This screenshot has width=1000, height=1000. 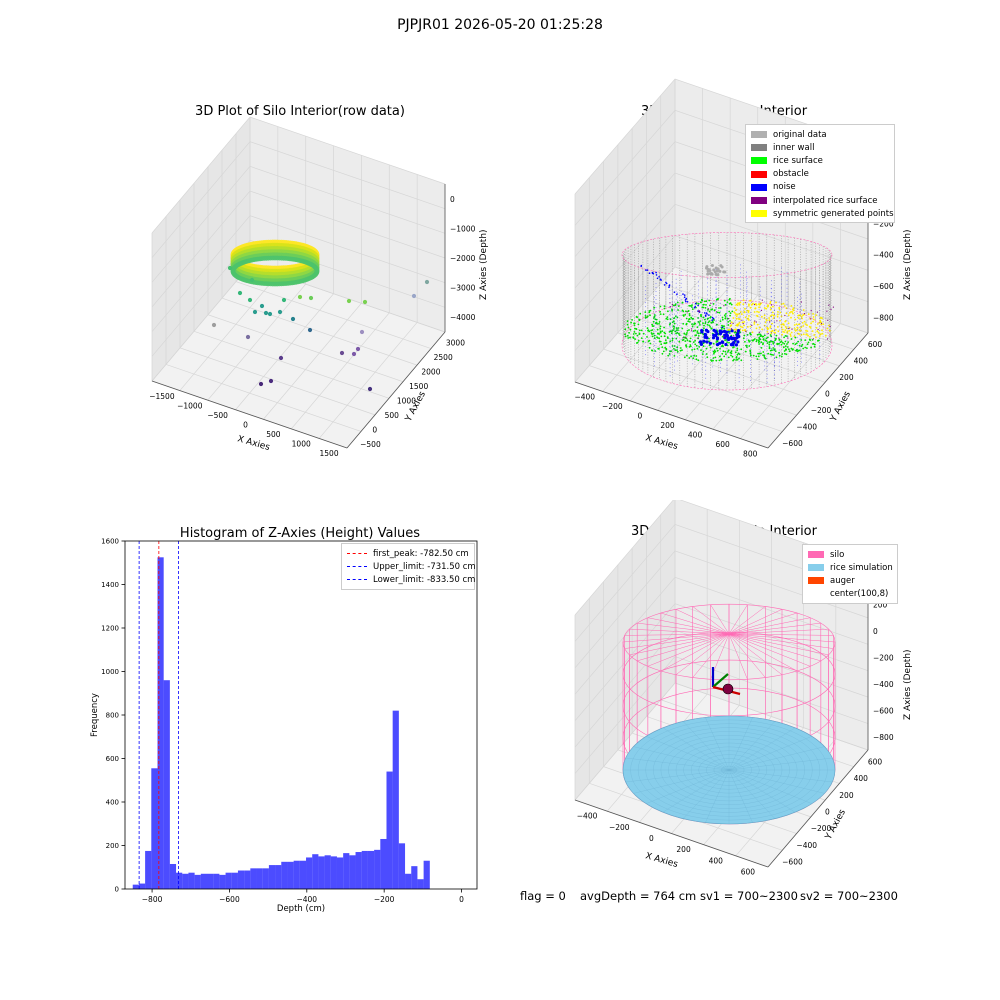 What do you see at coordinates (677, 776) in the screenshot?
I see `rice-mesh-spoke` at bounding box center [677, 776].